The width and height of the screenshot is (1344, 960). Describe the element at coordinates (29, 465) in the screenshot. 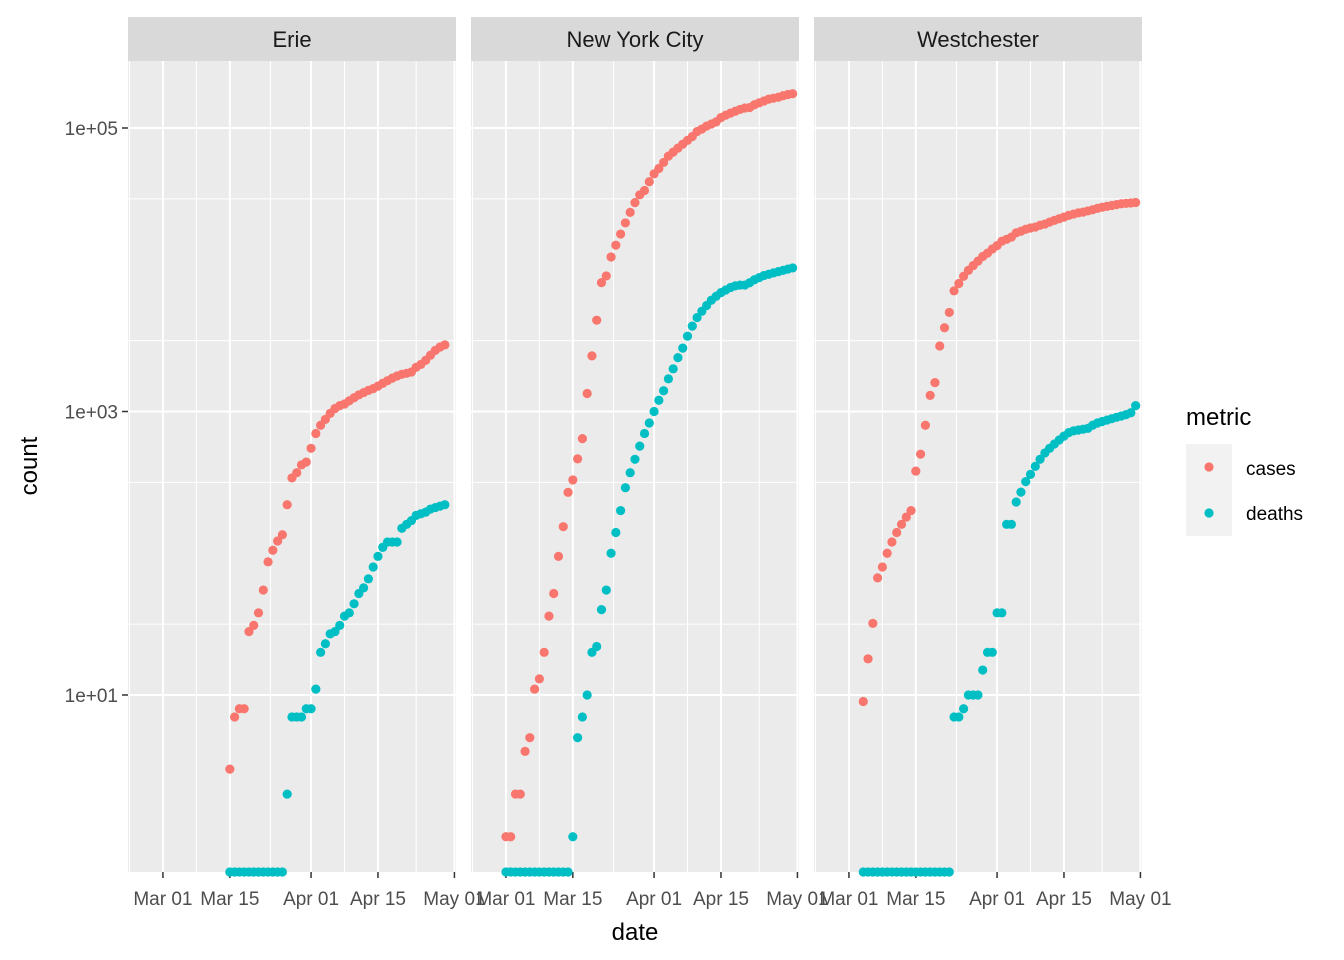

I see `y-axis-title: count` at that location.